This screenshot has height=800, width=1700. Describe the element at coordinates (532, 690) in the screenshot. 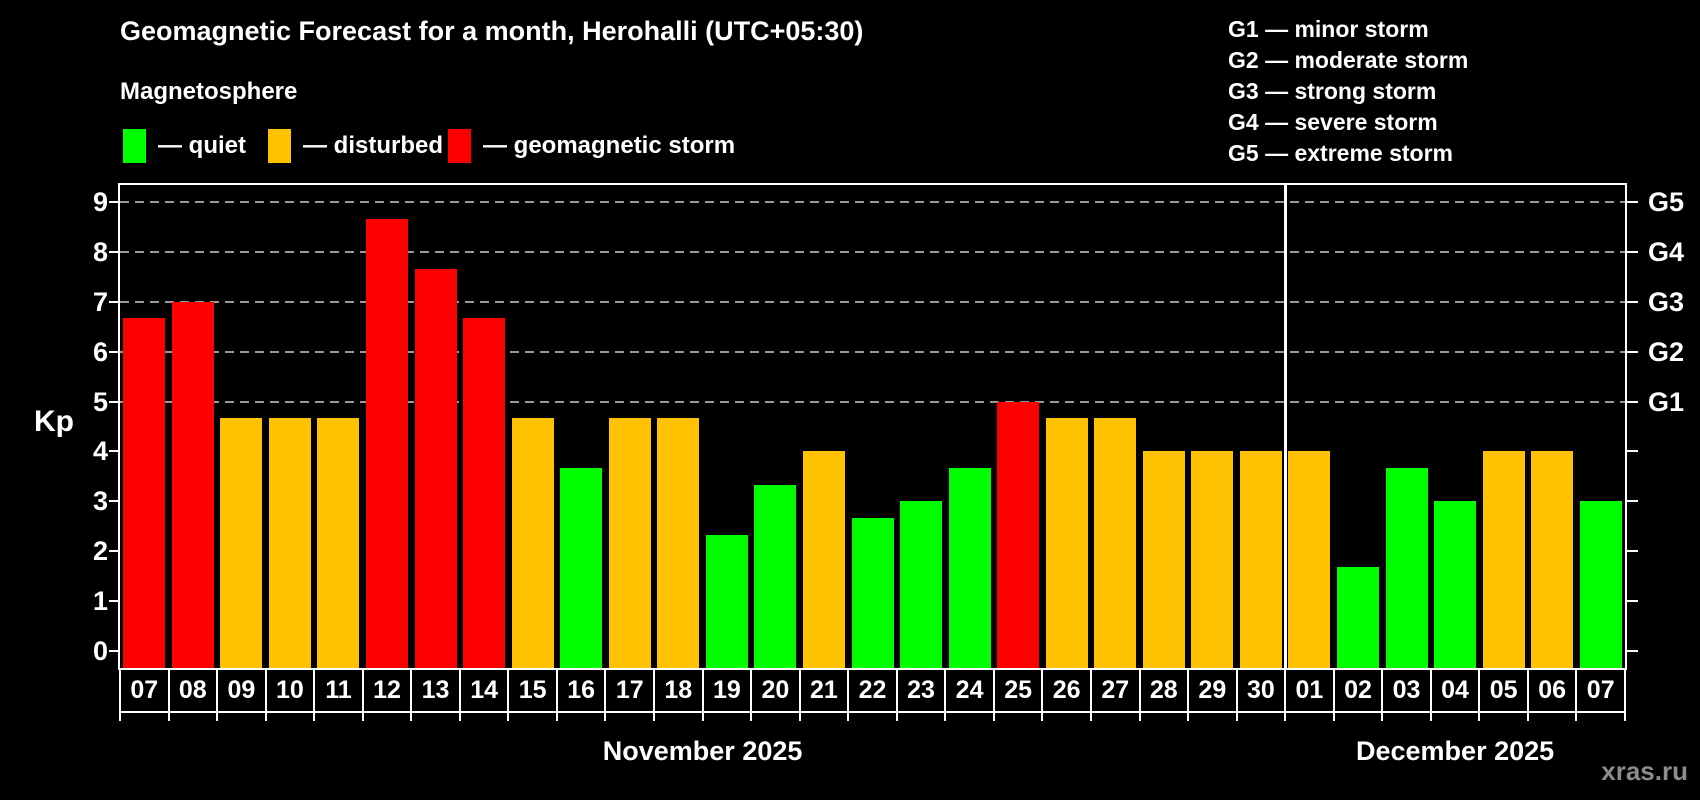

I see `day-label: 15` at that location.